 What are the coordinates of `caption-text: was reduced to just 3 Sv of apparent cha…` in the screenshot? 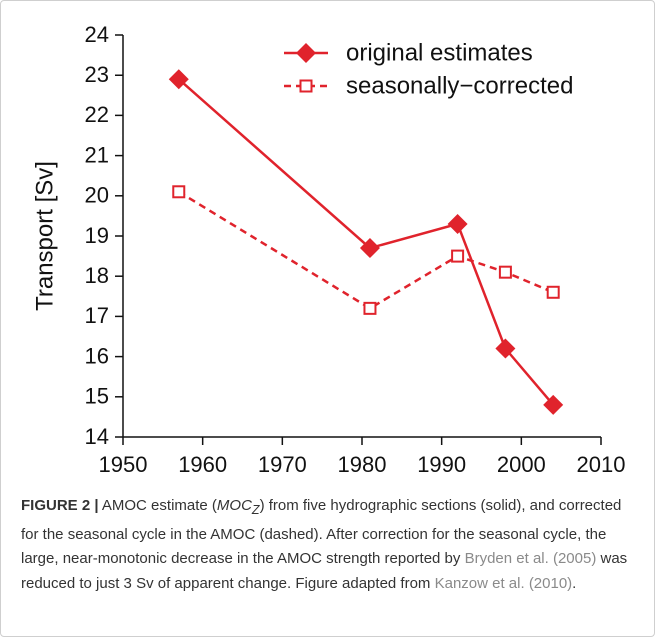 It's located at (324, 571).